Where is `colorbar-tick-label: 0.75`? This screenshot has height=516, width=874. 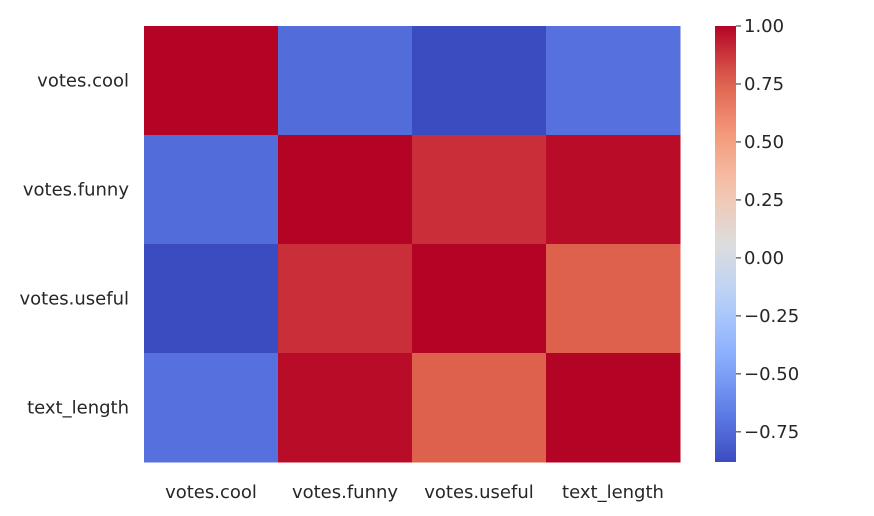 colorbar-tick-label: 0.75 is located at coordinates (764, 84).